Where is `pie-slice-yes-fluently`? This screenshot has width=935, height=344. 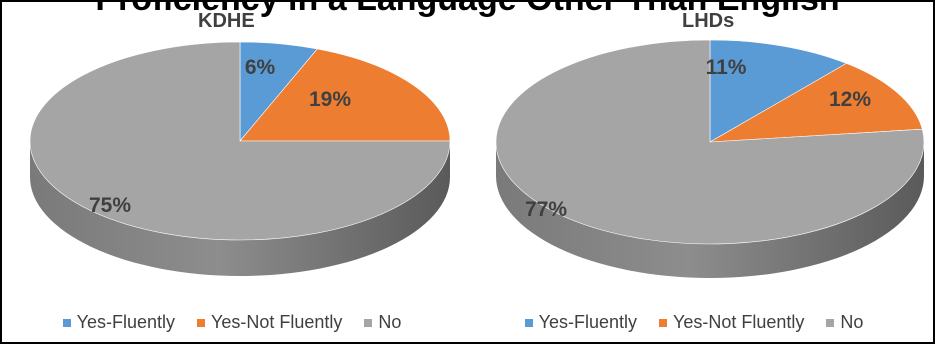 pie-slice-yes-fluently is located at coordinates (778, 91).